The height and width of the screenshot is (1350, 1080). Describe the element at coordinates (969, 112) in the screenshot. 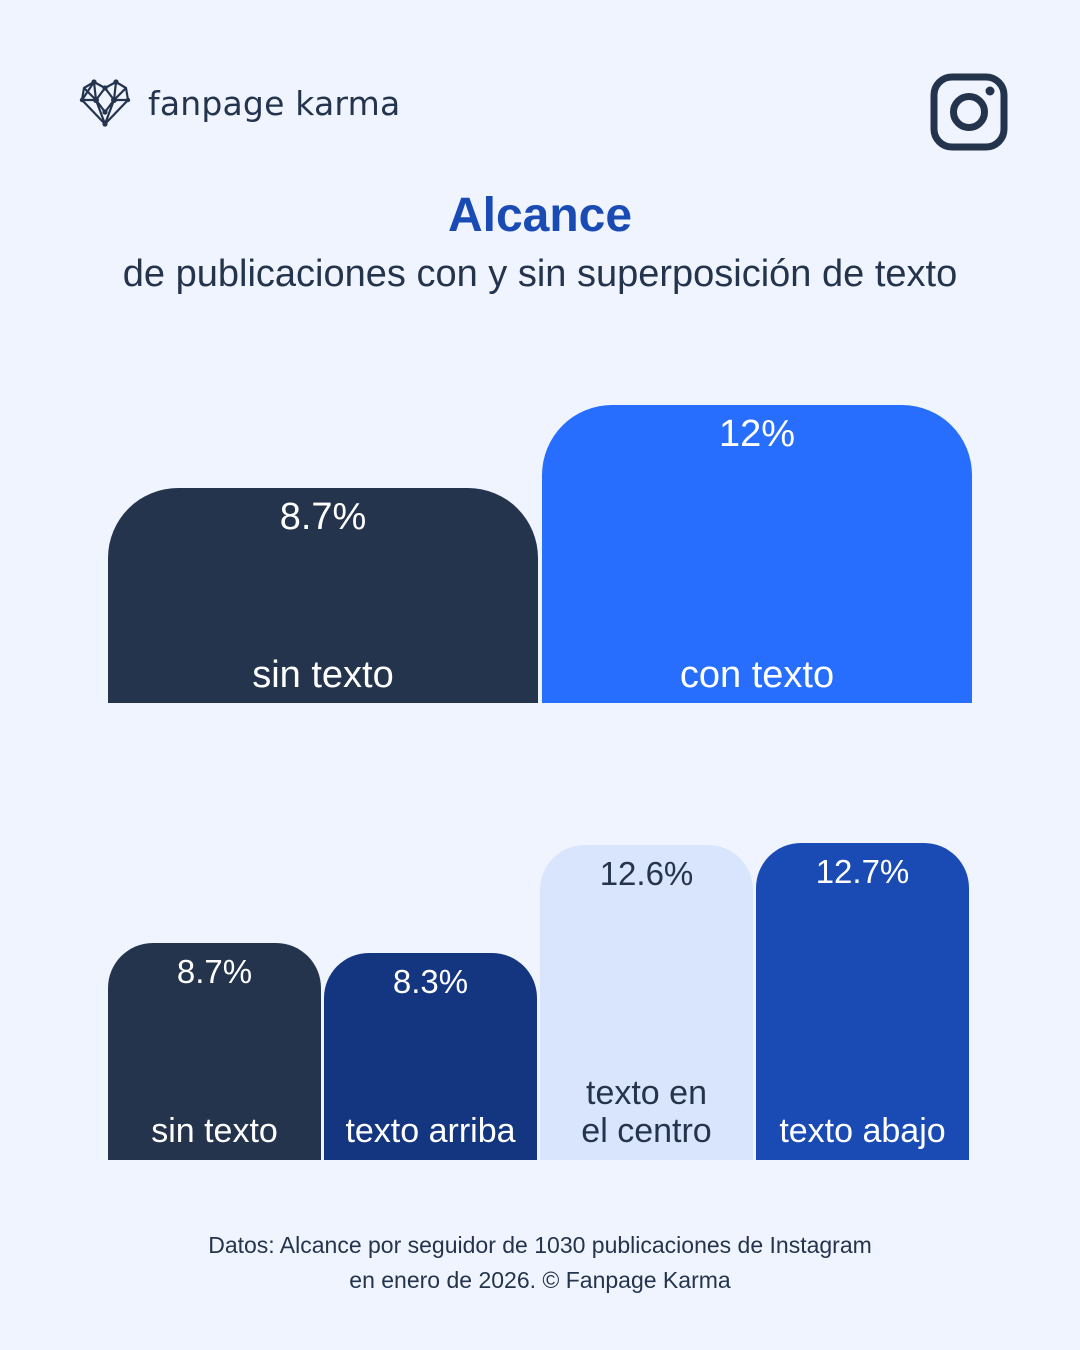

I see `instagram-icon` at that location.